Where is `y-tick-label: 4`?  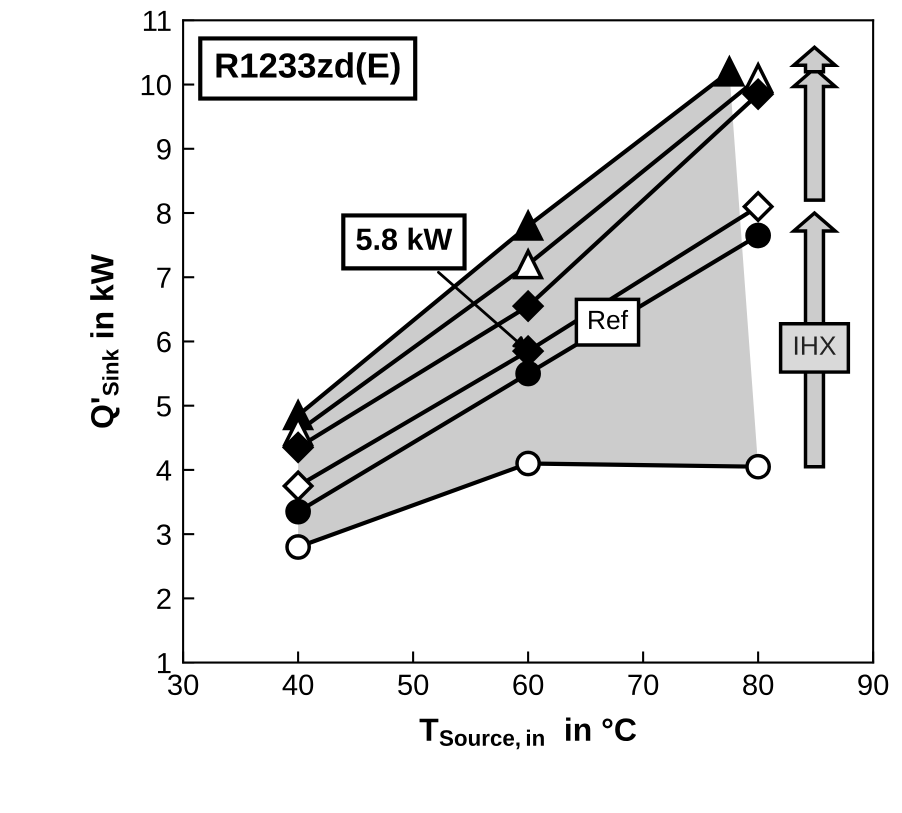 y-tick-label: 4 is located at coordinates (164, 470).